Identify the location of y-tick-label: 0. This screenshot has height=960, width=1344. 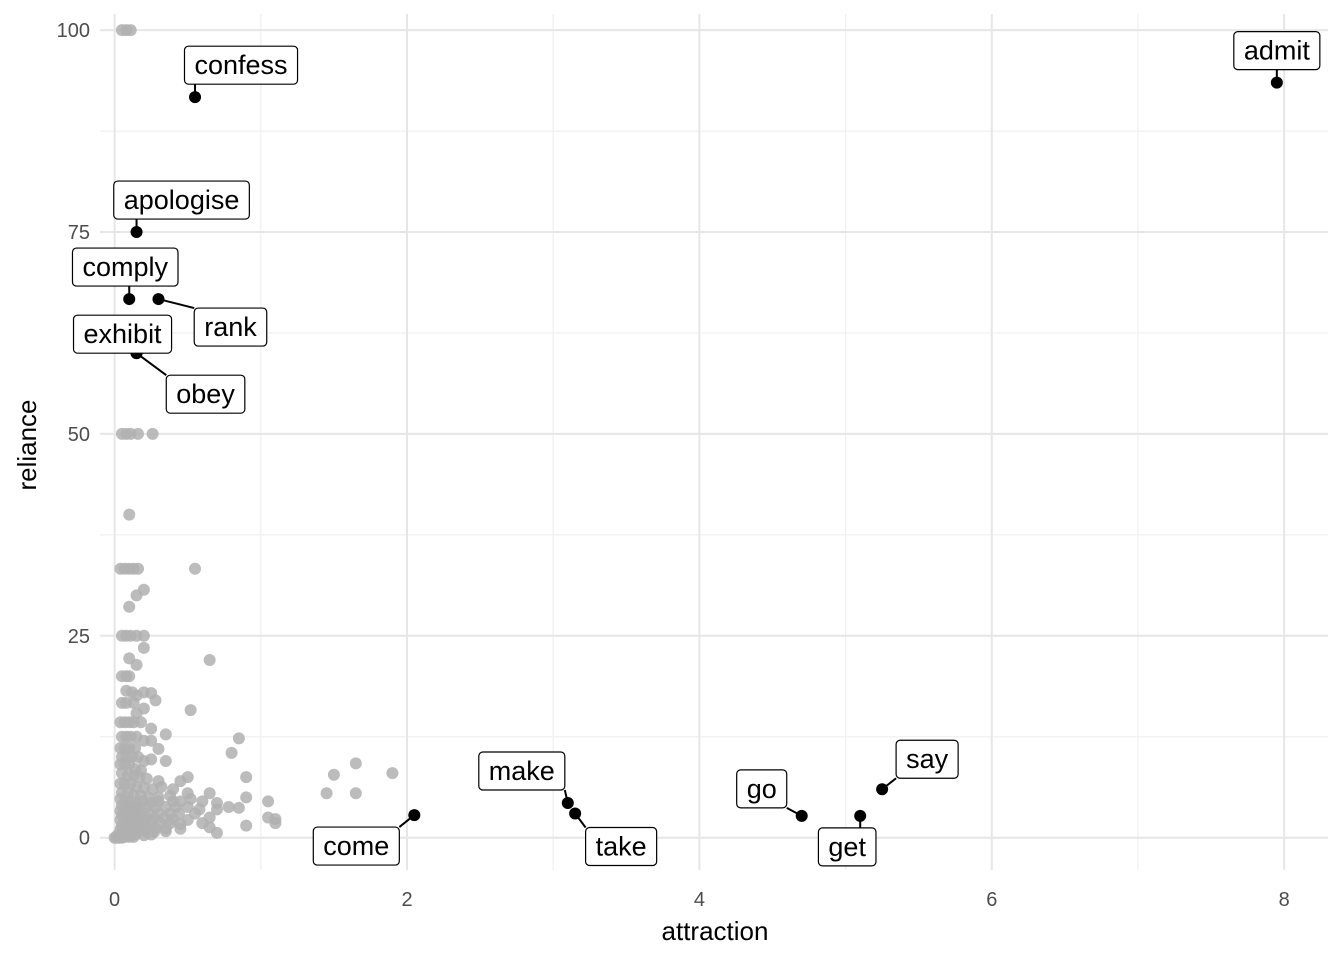
(84, 839).